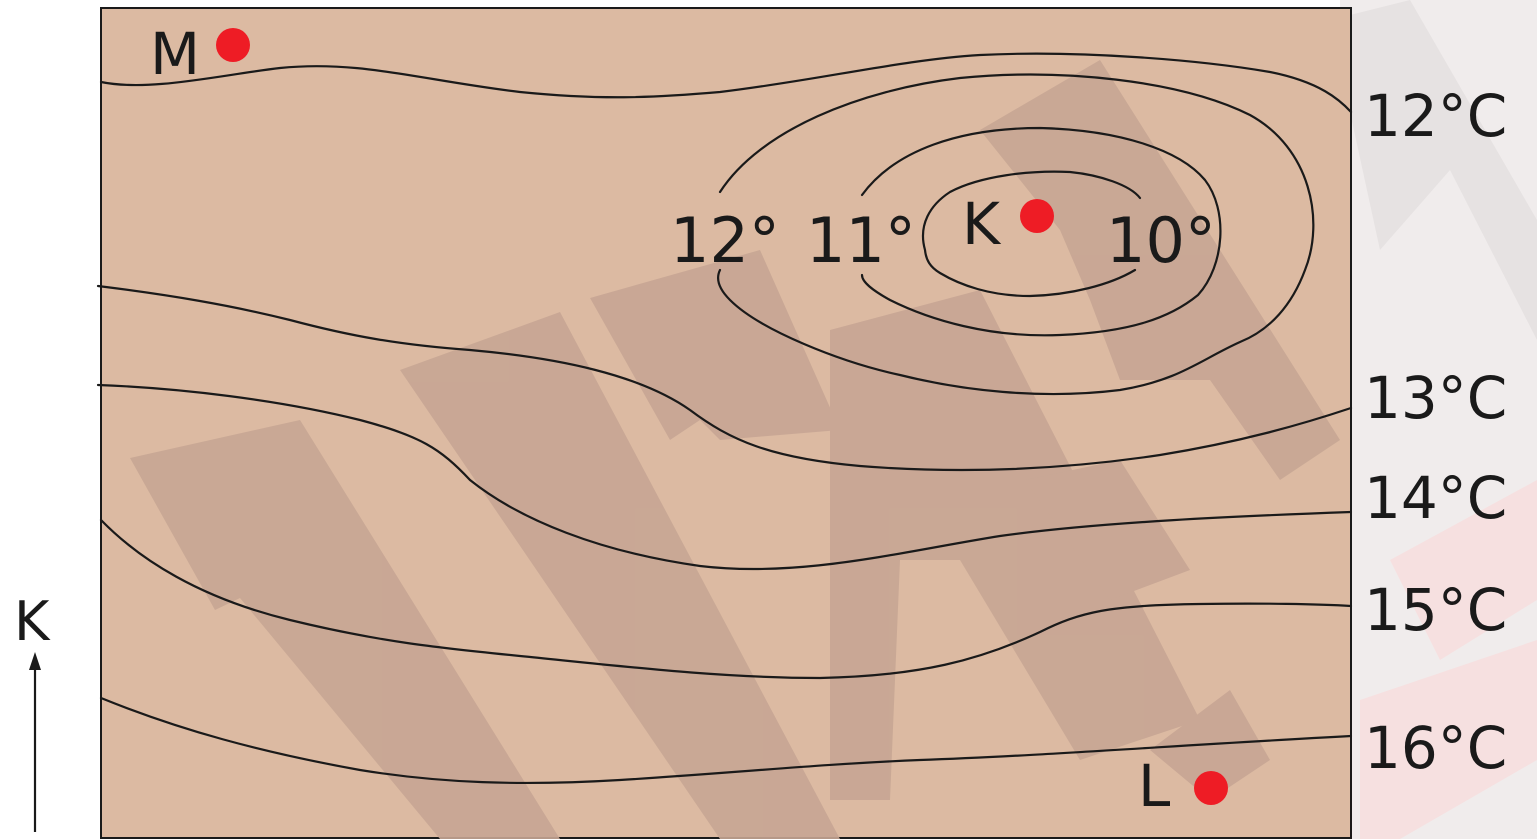 The height and width of the screenshot is (839, 1537). Describe the element at coordinates (175, 54) in the screenshot. I see `point-m-label: M` at that location.